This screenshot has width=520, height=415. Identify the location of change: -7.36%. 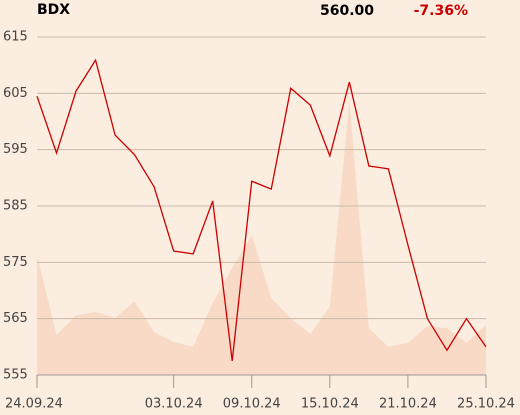
(441, 11).